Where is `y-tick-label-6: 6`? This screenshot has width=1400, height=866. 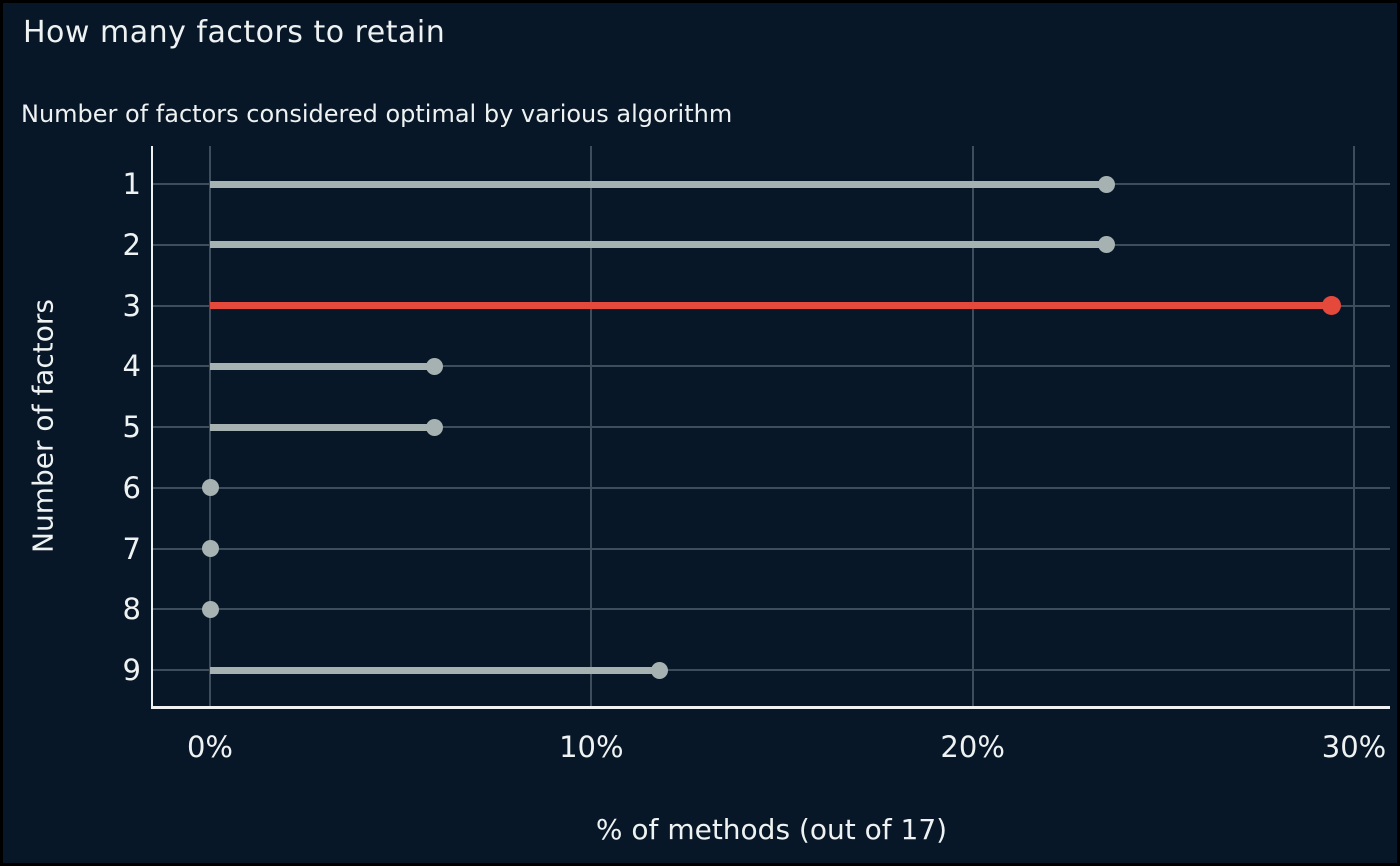 y-tick-label-6: 6 is located at coordinates (131, 487).